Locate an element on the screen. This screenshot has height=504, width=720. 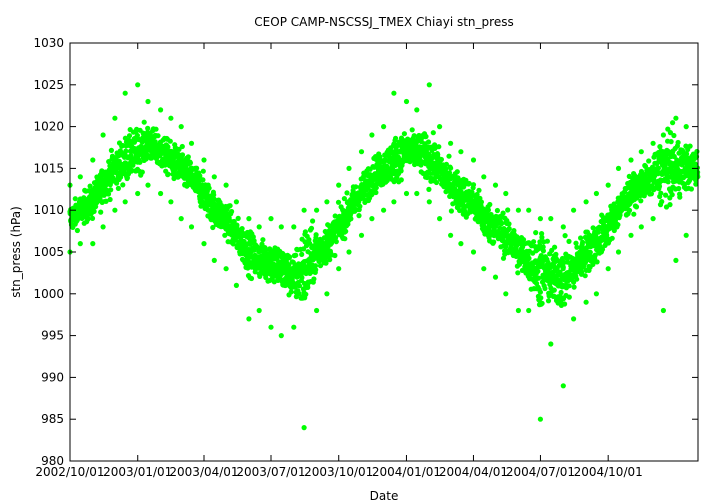
x-tick: 2004/10/01 is located at coordinates (608, 261).